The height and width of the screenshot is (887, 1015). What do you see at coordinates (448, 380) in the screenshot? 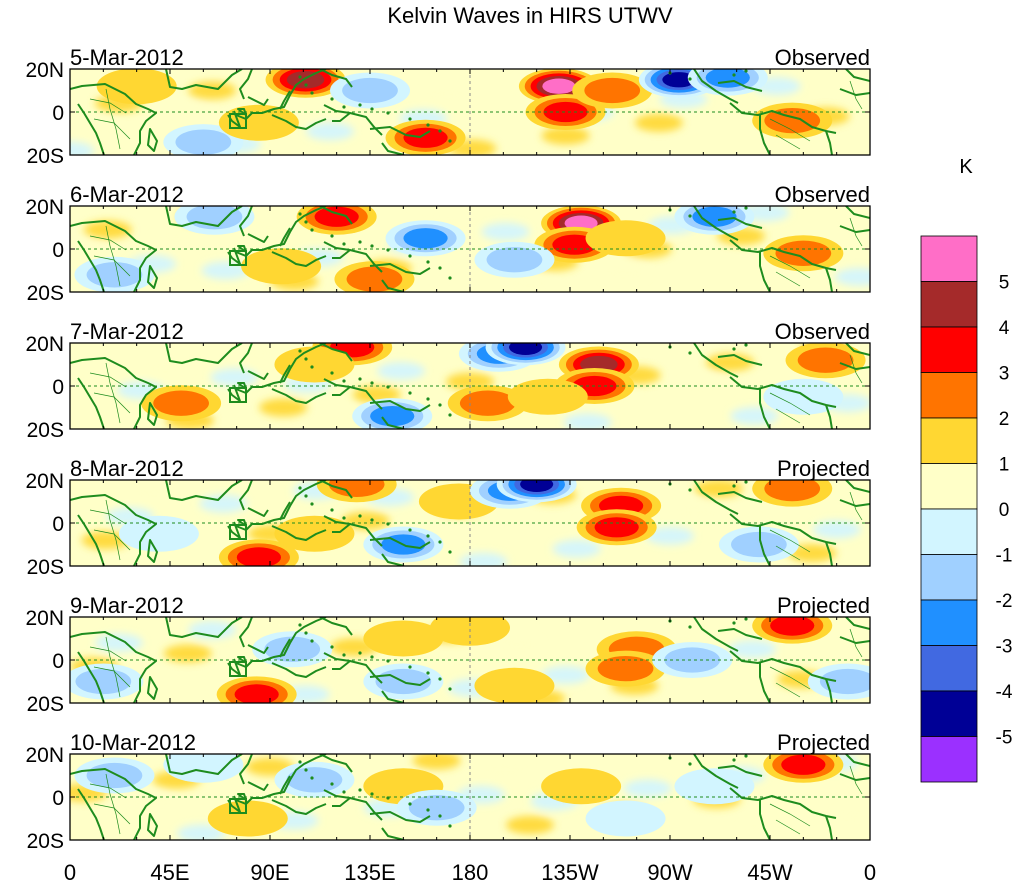
I see `panel-3: 7-Mar-2012 Observed 20N 0 20S` at bounding box center [448, 380].